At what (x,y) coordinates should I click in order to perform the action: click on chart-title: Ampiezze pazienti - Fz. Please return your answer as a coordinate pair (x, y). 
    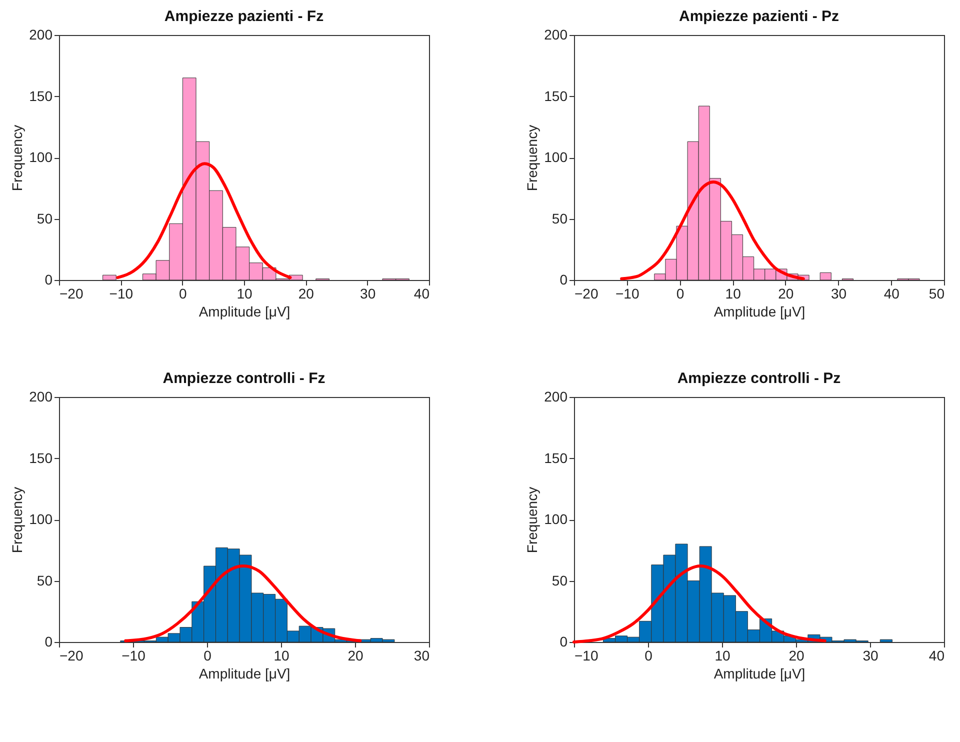
    Looking at the image, I should click on (244, 16).